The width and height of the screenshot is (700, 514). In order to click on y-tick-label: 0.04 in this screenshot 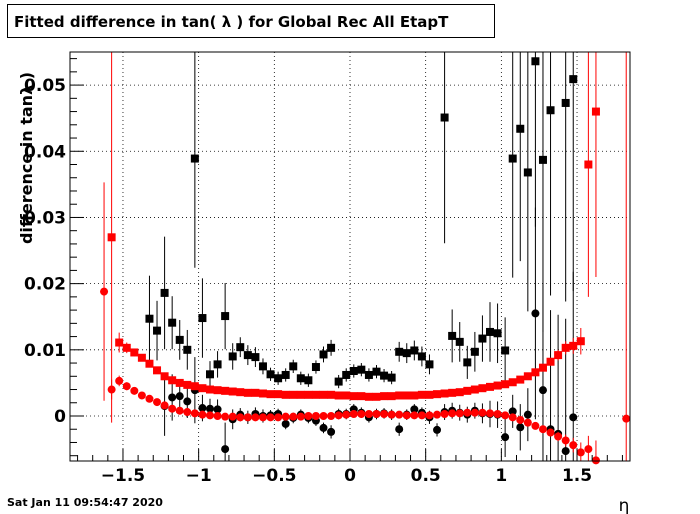, I will do `click(45, 152)`.